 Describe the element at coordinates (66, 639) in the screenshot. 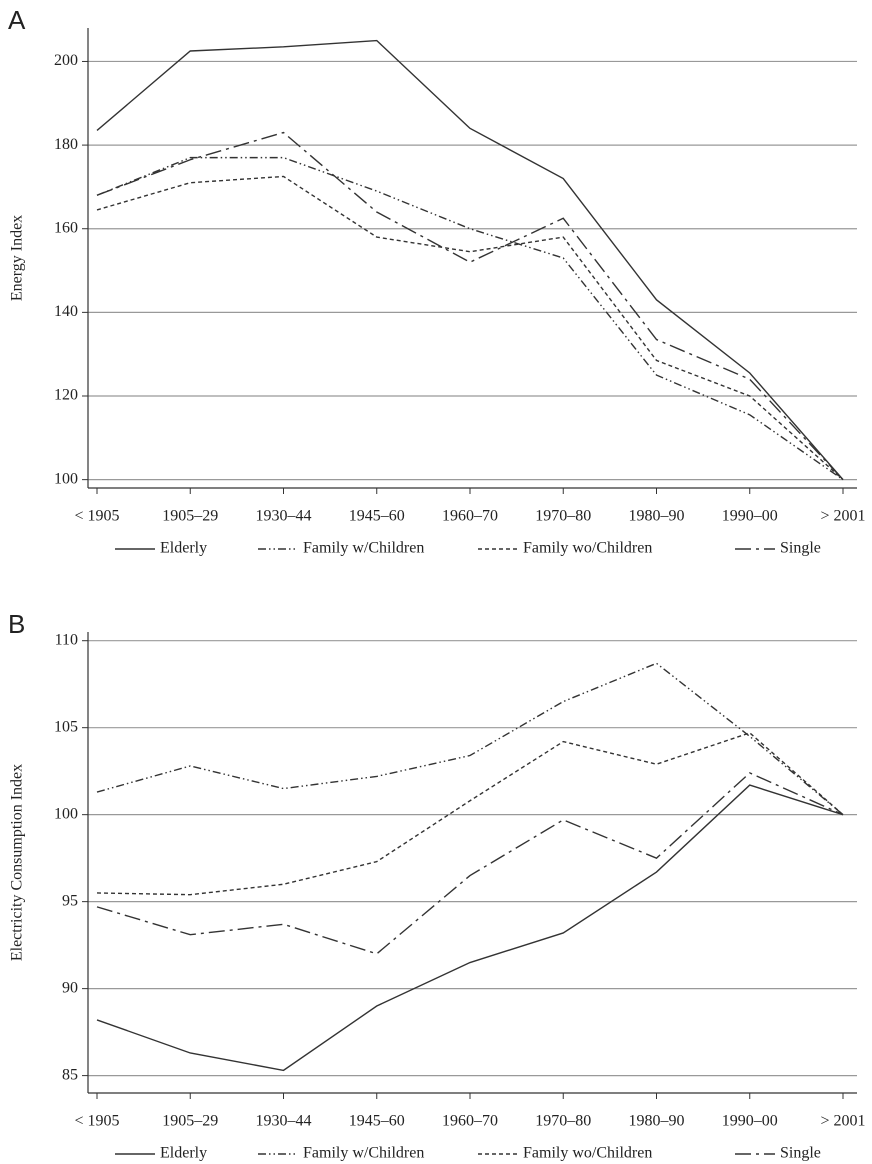

I see `y-tick-label: 110` at that location.